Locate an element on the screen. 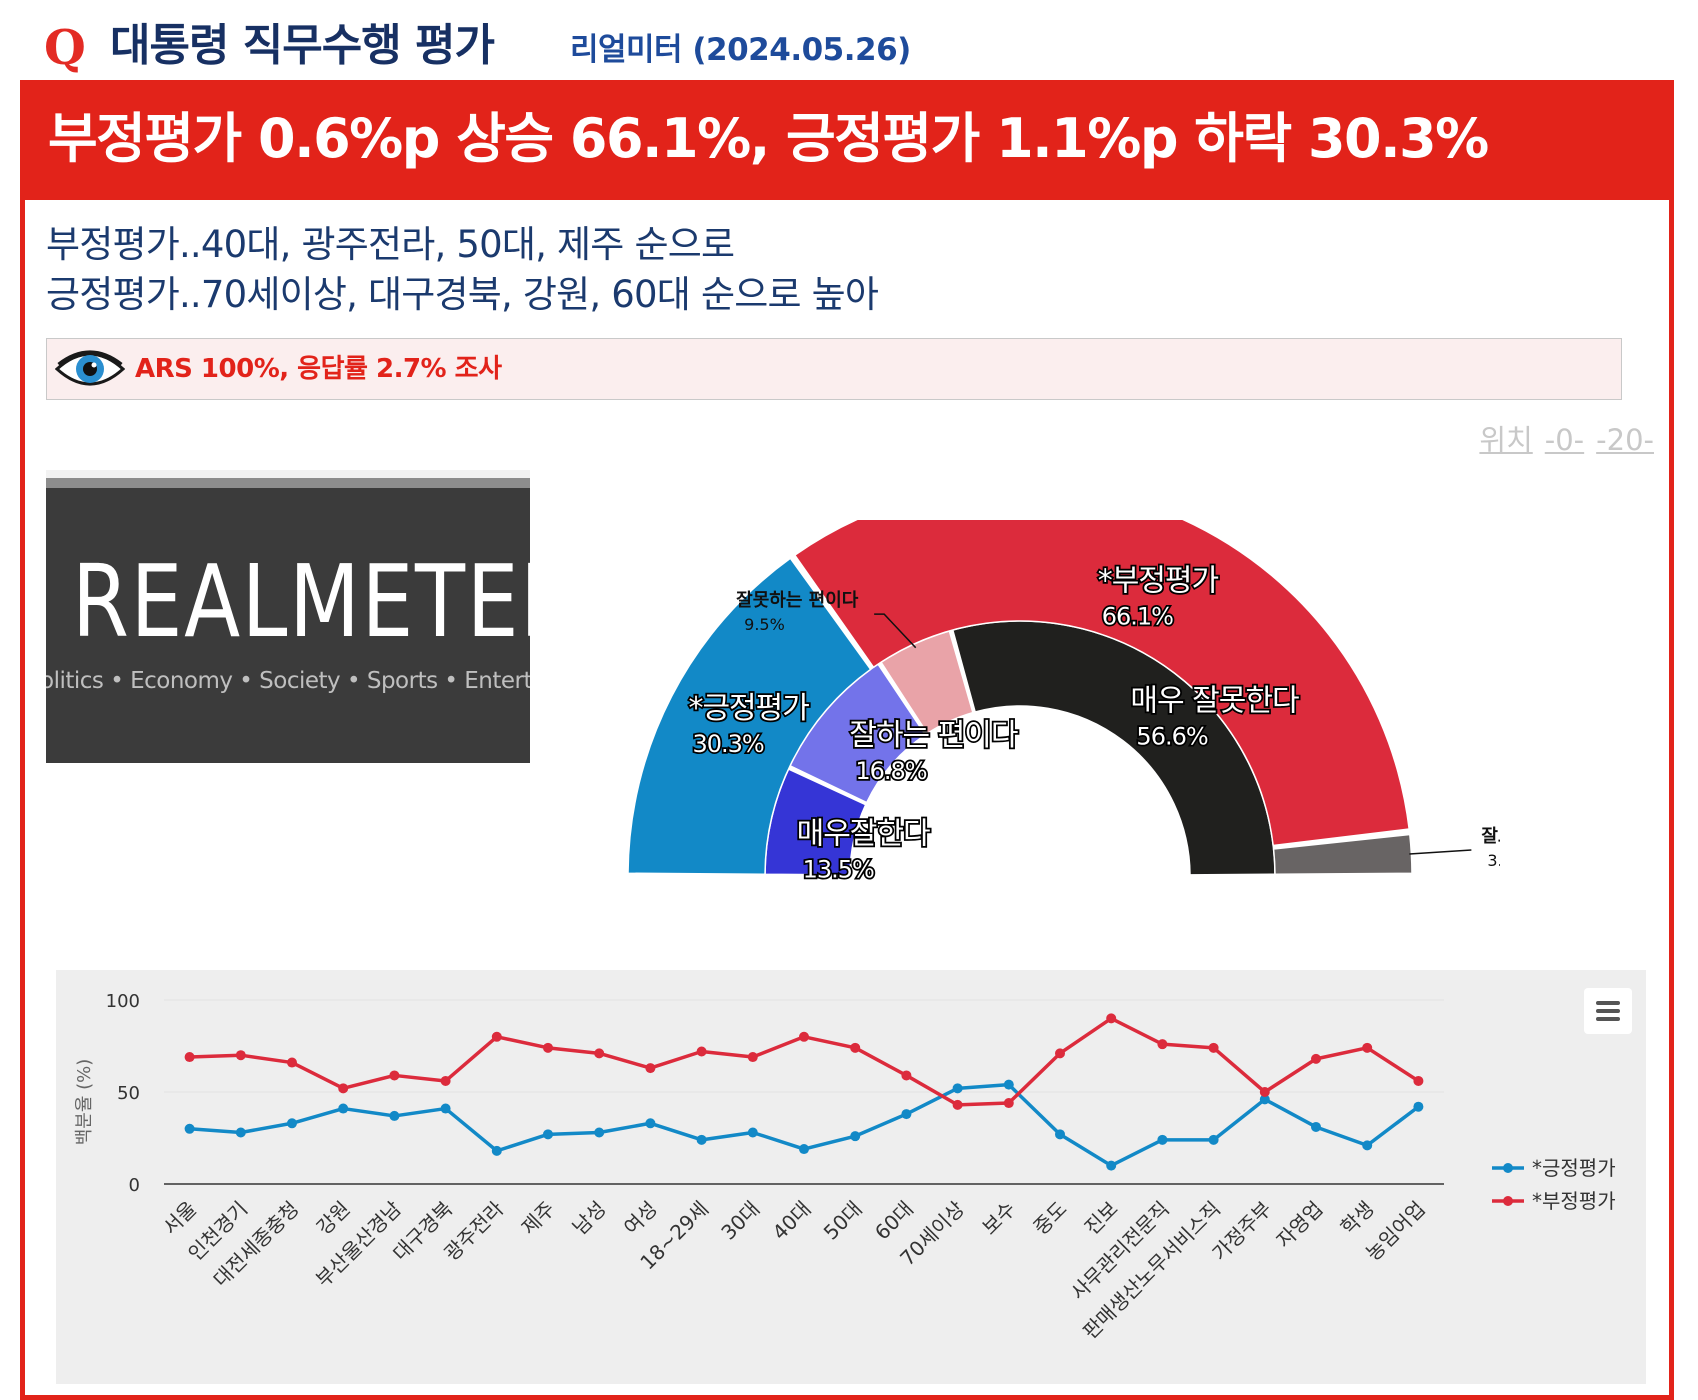 This screenshot has height=1400, width=1698. position-links: 위치 -0- -20- is located at coordinates (1560, 440).